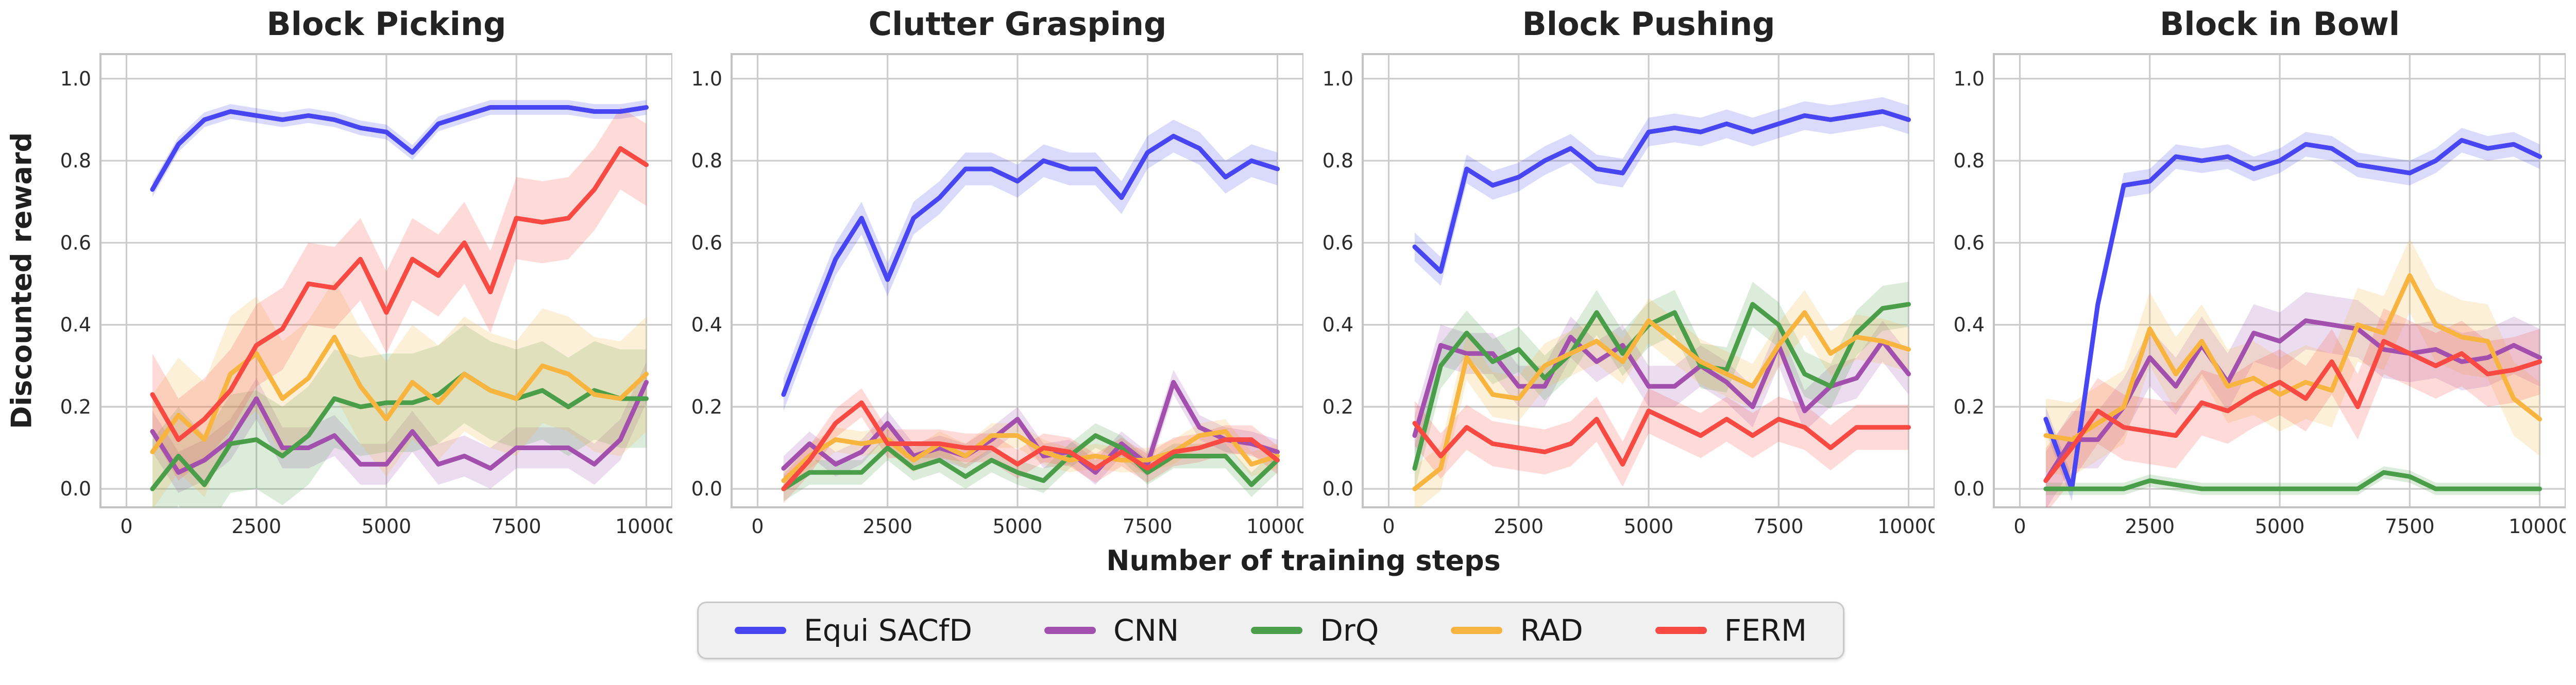 The image size is (2576, 685). What do you see at coordinates (21, 281) in the screenshot?
I see `y-axis-label: Discounted reward` at bounding box center [21, 281].